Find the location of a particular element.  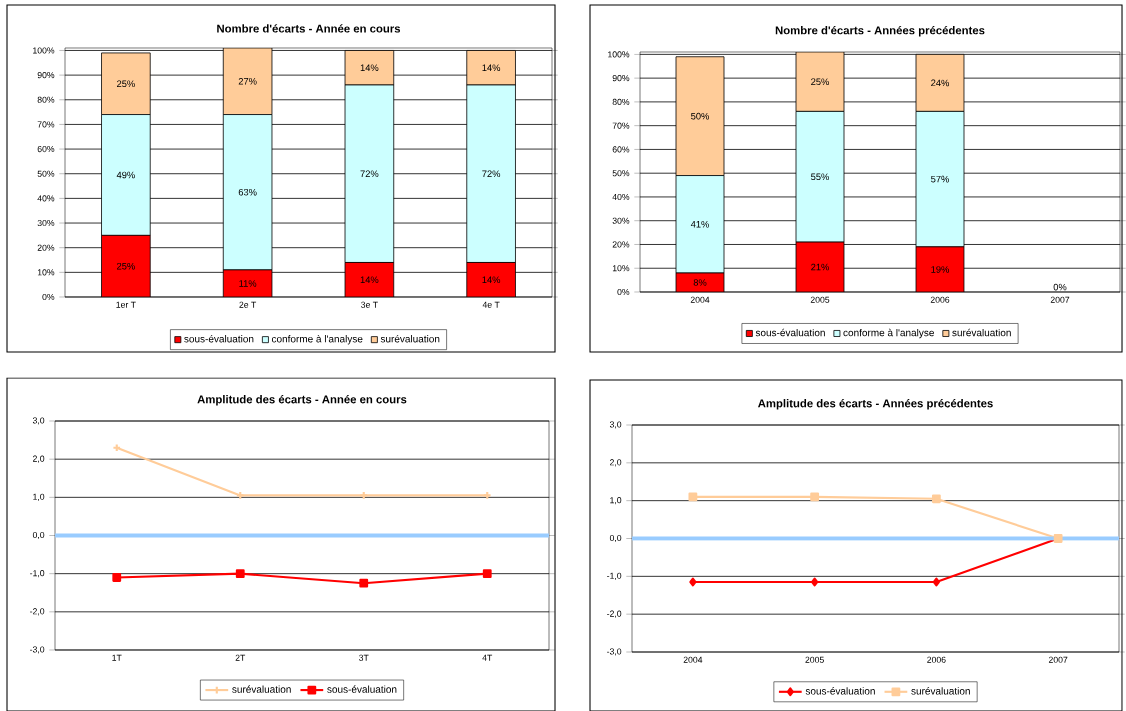

data-label: 24% is located at coordinates (940, 83).